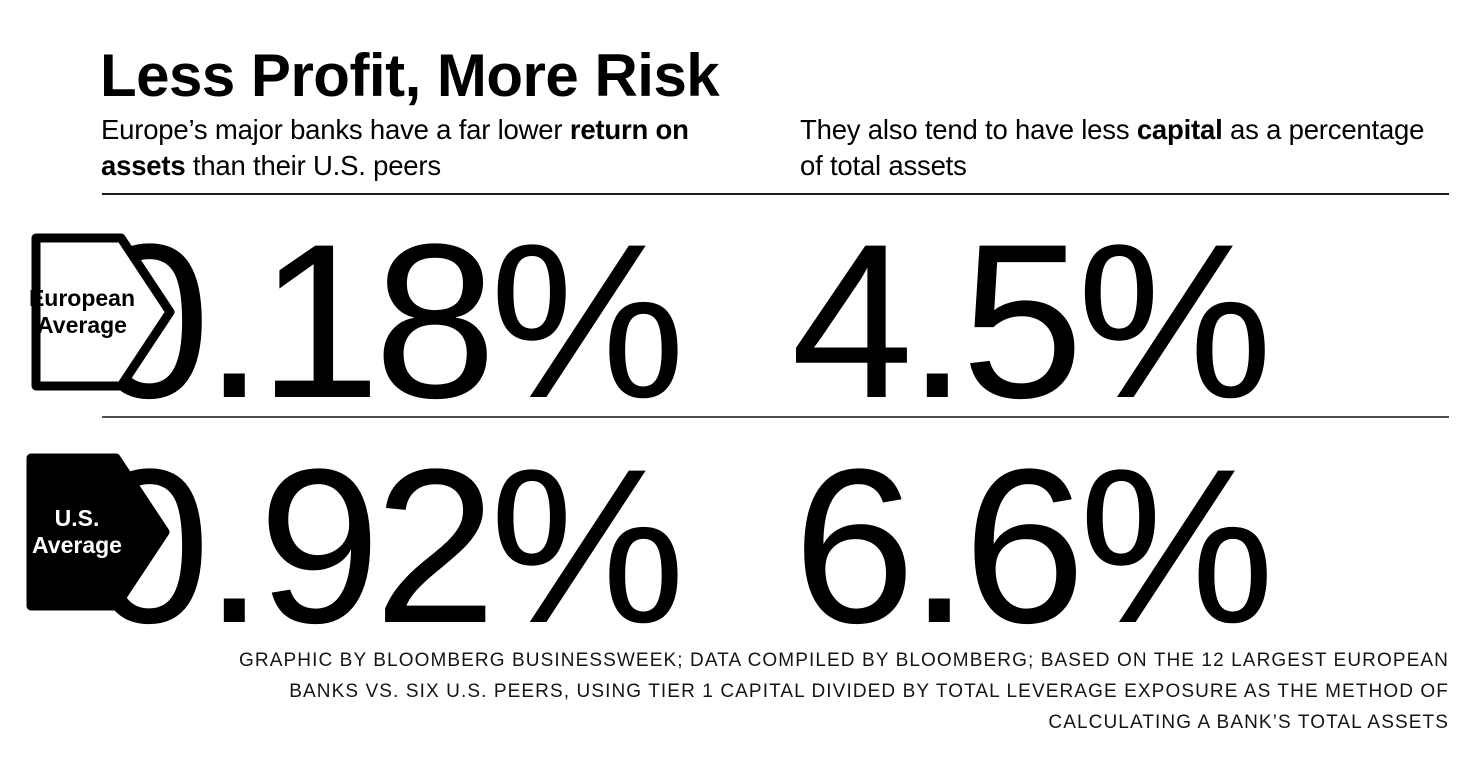 The height and width of the screenshot is (764, 1476). What do you see at coordinates (1032, 321) in the screenshot?
I see `stat-european-capital-pct: 4.5%` at bounding box center [1032, 321].